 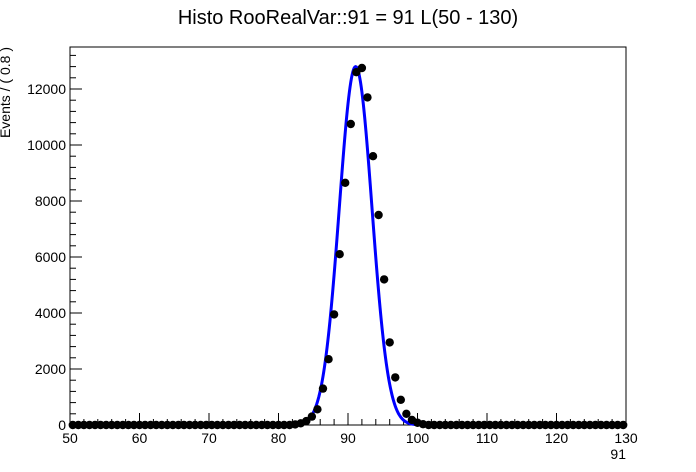 What do you see at coordinates (140, 438) in the screenshot?
I see `x-tick-label: 60` at bounding box center [140, 438].